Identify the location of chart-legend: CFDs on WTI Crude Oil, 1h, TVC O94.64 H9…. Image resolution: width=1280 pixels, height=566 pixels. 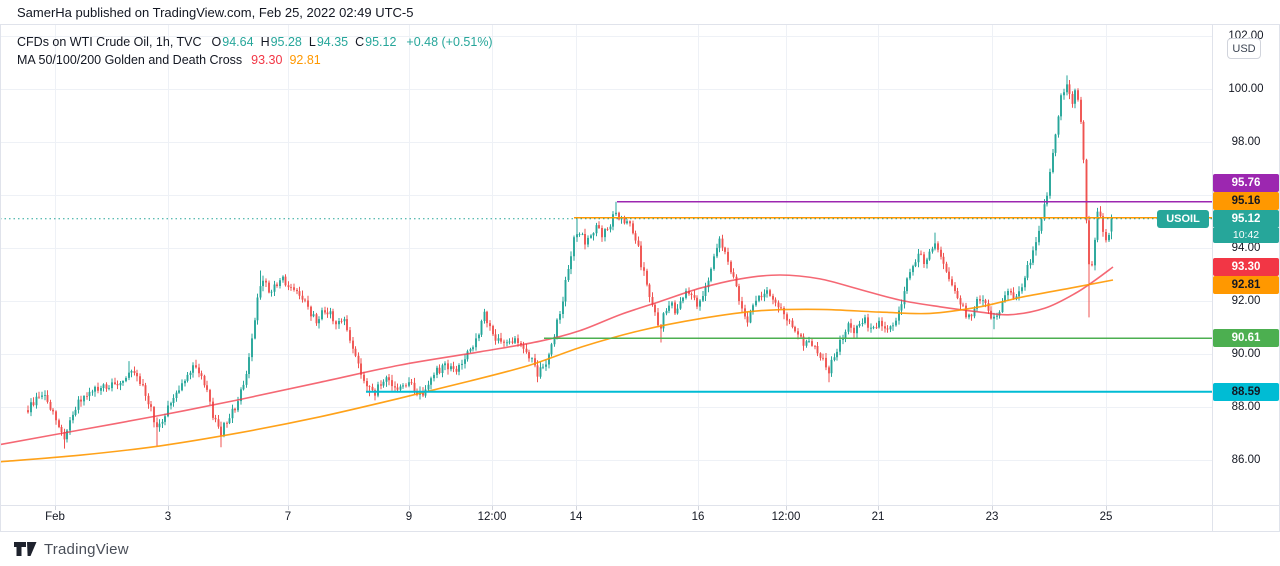
(255, 51).